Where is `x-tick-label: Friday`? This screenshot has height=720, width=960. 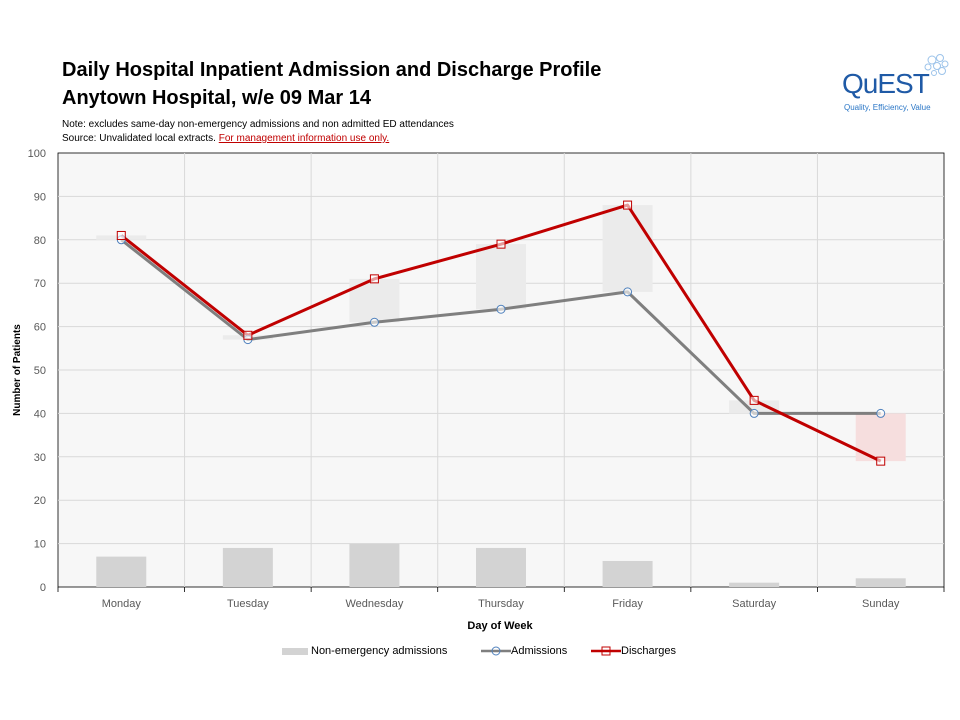 x-tick-label: Friday is located at coordinates (627, 604).